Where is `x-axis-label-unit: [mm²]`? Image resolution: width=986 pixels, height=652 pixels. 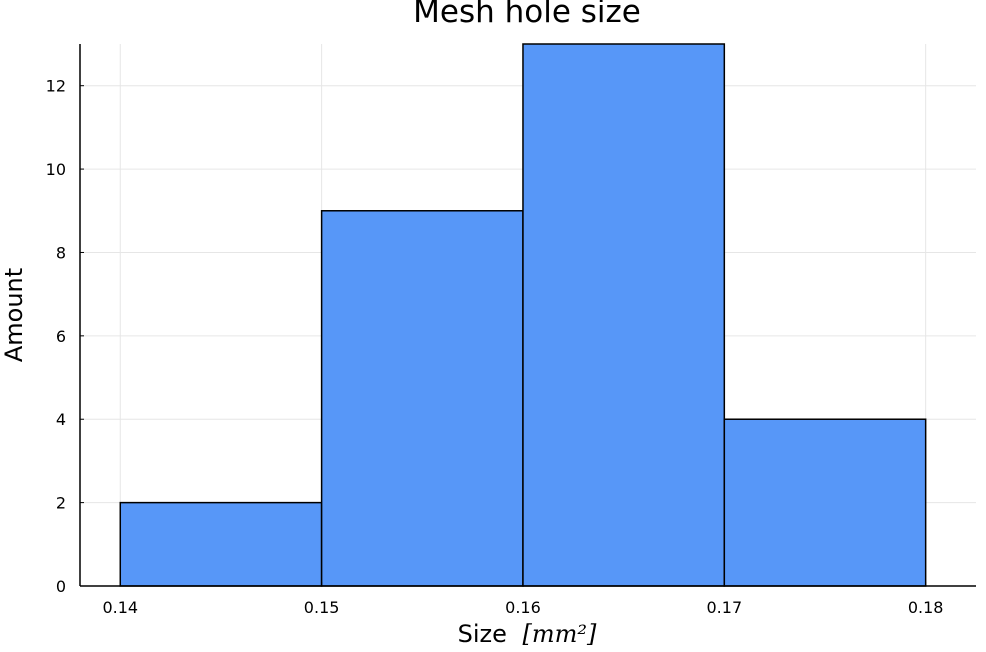
x-axis-label-unit: [mm²] is located at coordinates (560, 634).